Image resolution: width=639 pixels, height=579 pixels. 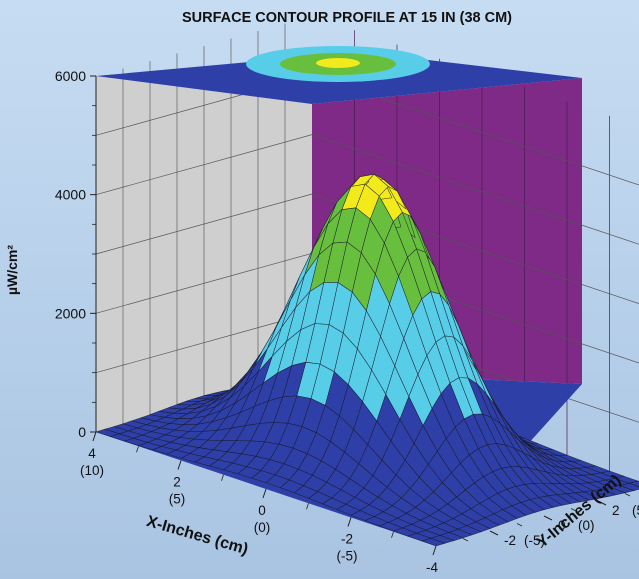 I want to click on surface-cell, so click(x=108, y=432).